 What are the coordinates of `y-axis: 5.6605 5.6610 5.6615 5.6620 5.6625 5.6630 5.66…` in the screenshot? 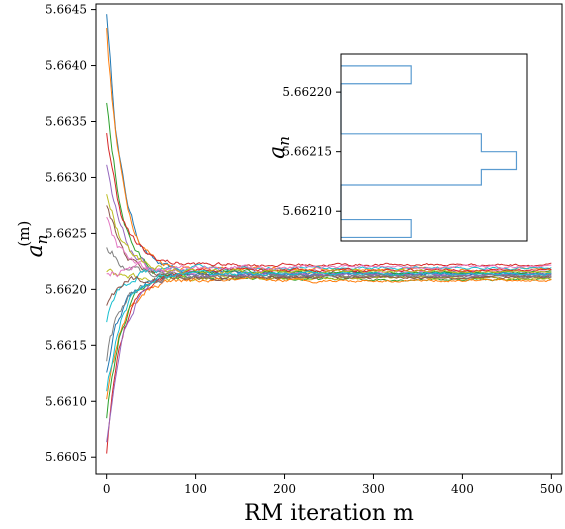 It's located at (70, 233).